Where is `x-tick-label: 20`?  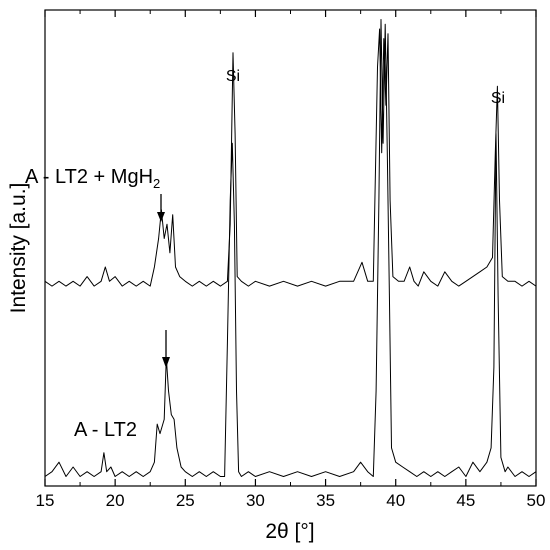
x-tick-label: 20 is located at coordinates (115, 500).